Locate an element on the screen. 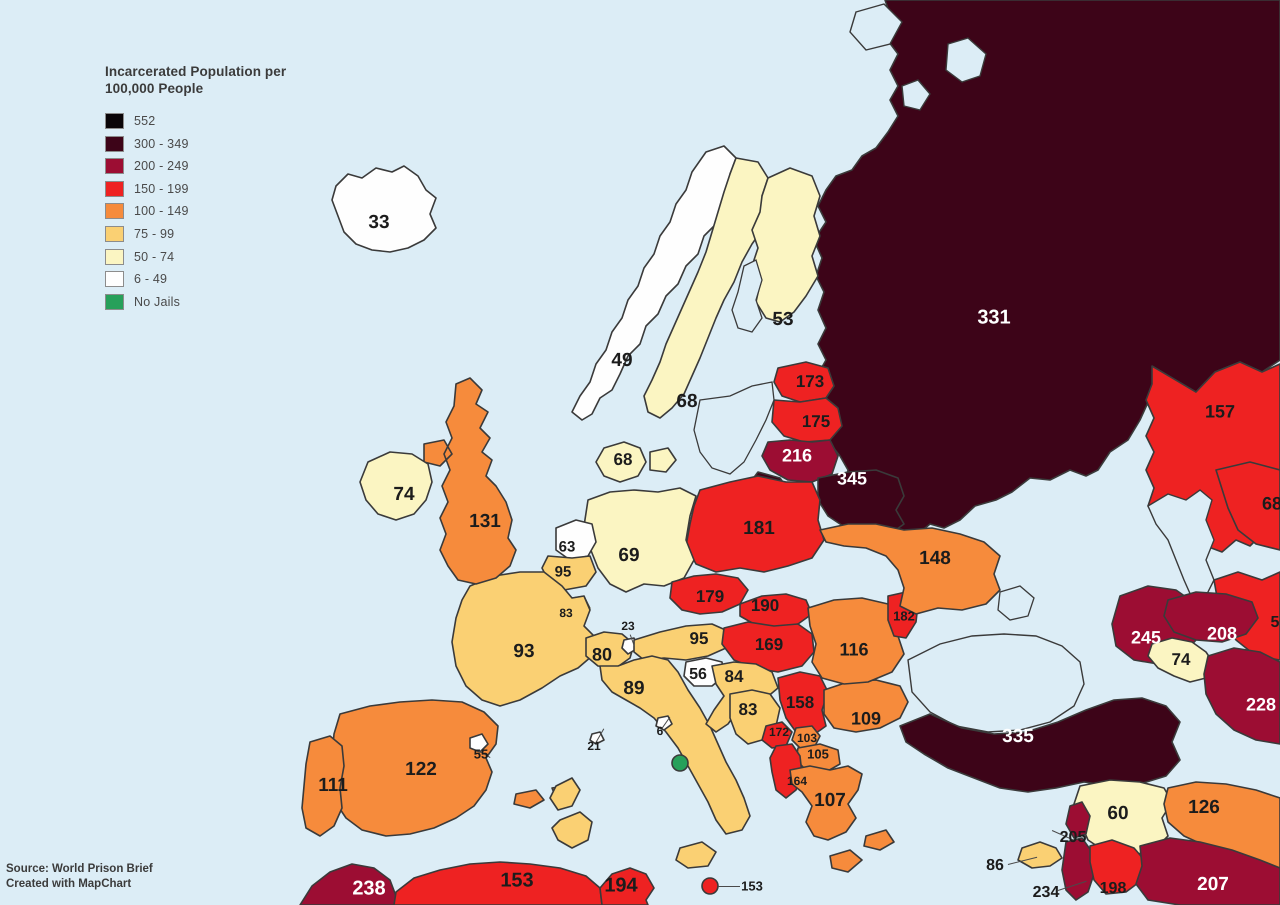  legend-label-0: 552 is located at coordinates (145, 121).